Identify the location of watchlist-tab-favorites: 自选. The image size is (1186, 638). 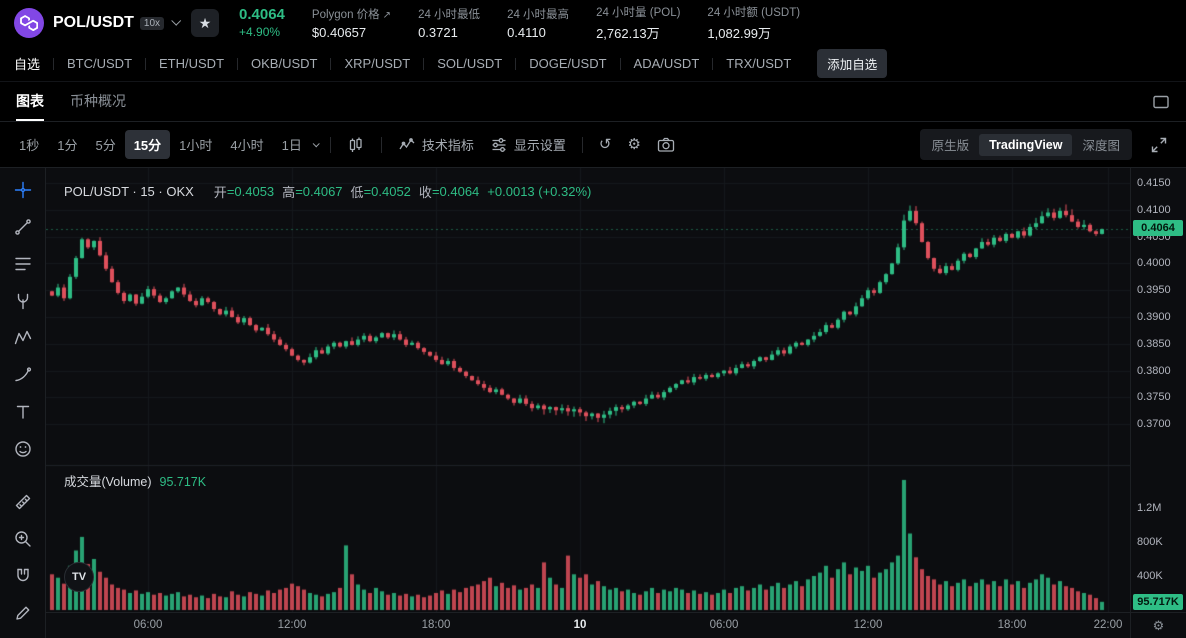
(27, 64).